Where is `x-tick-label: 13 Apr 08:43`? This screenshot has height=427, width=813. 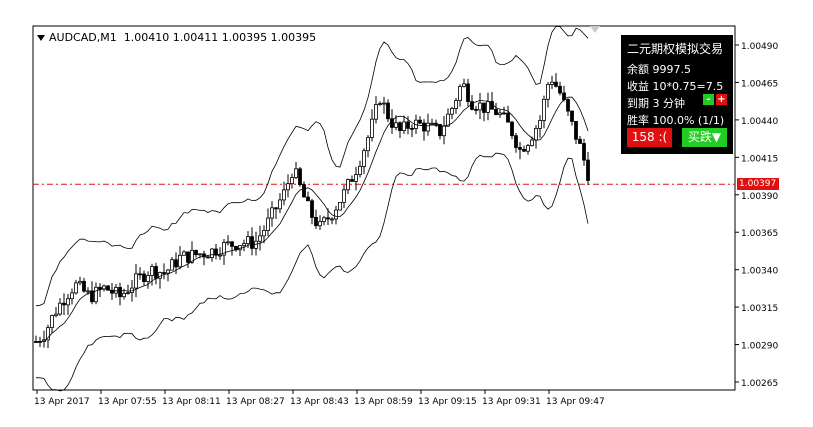 x-tick-label: 13 Apr 08:43 is located at coordinates (319, 402).